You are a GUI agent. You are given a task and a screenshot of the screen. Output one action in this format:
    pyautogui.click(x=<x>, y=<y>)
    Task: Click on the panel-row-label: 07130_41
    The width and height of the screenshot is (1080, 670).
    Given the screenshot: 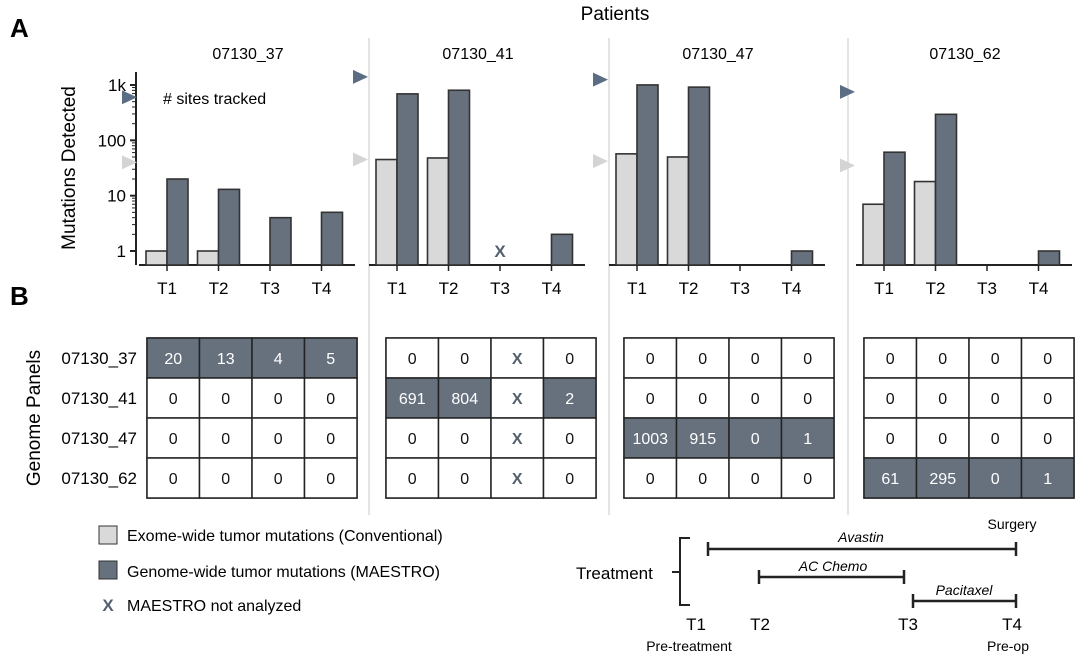 What is the action you would take?
    pyautogui.click(x=99, y=398)
    